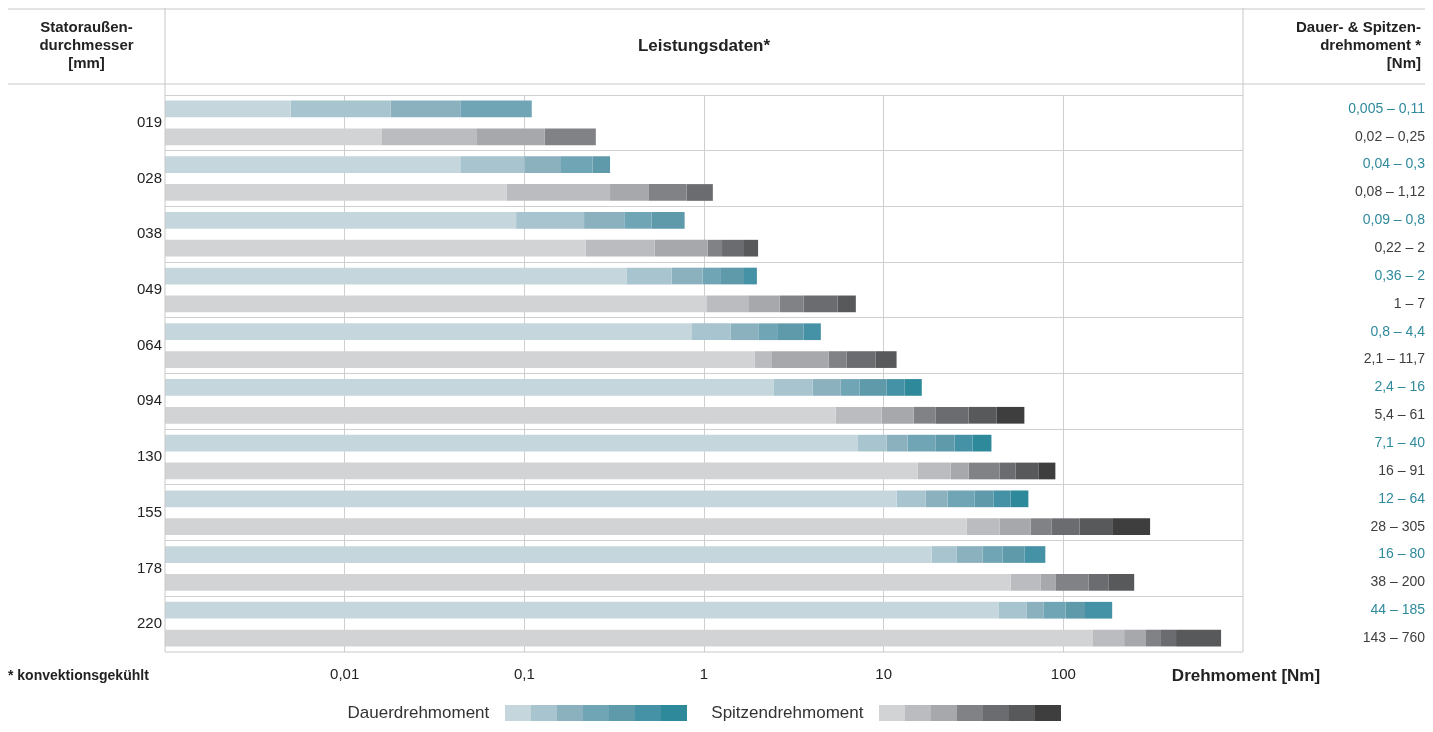 This screenshot has width=1433, height=732. I want to click on y-tick-label: 220, so click(149, 623).